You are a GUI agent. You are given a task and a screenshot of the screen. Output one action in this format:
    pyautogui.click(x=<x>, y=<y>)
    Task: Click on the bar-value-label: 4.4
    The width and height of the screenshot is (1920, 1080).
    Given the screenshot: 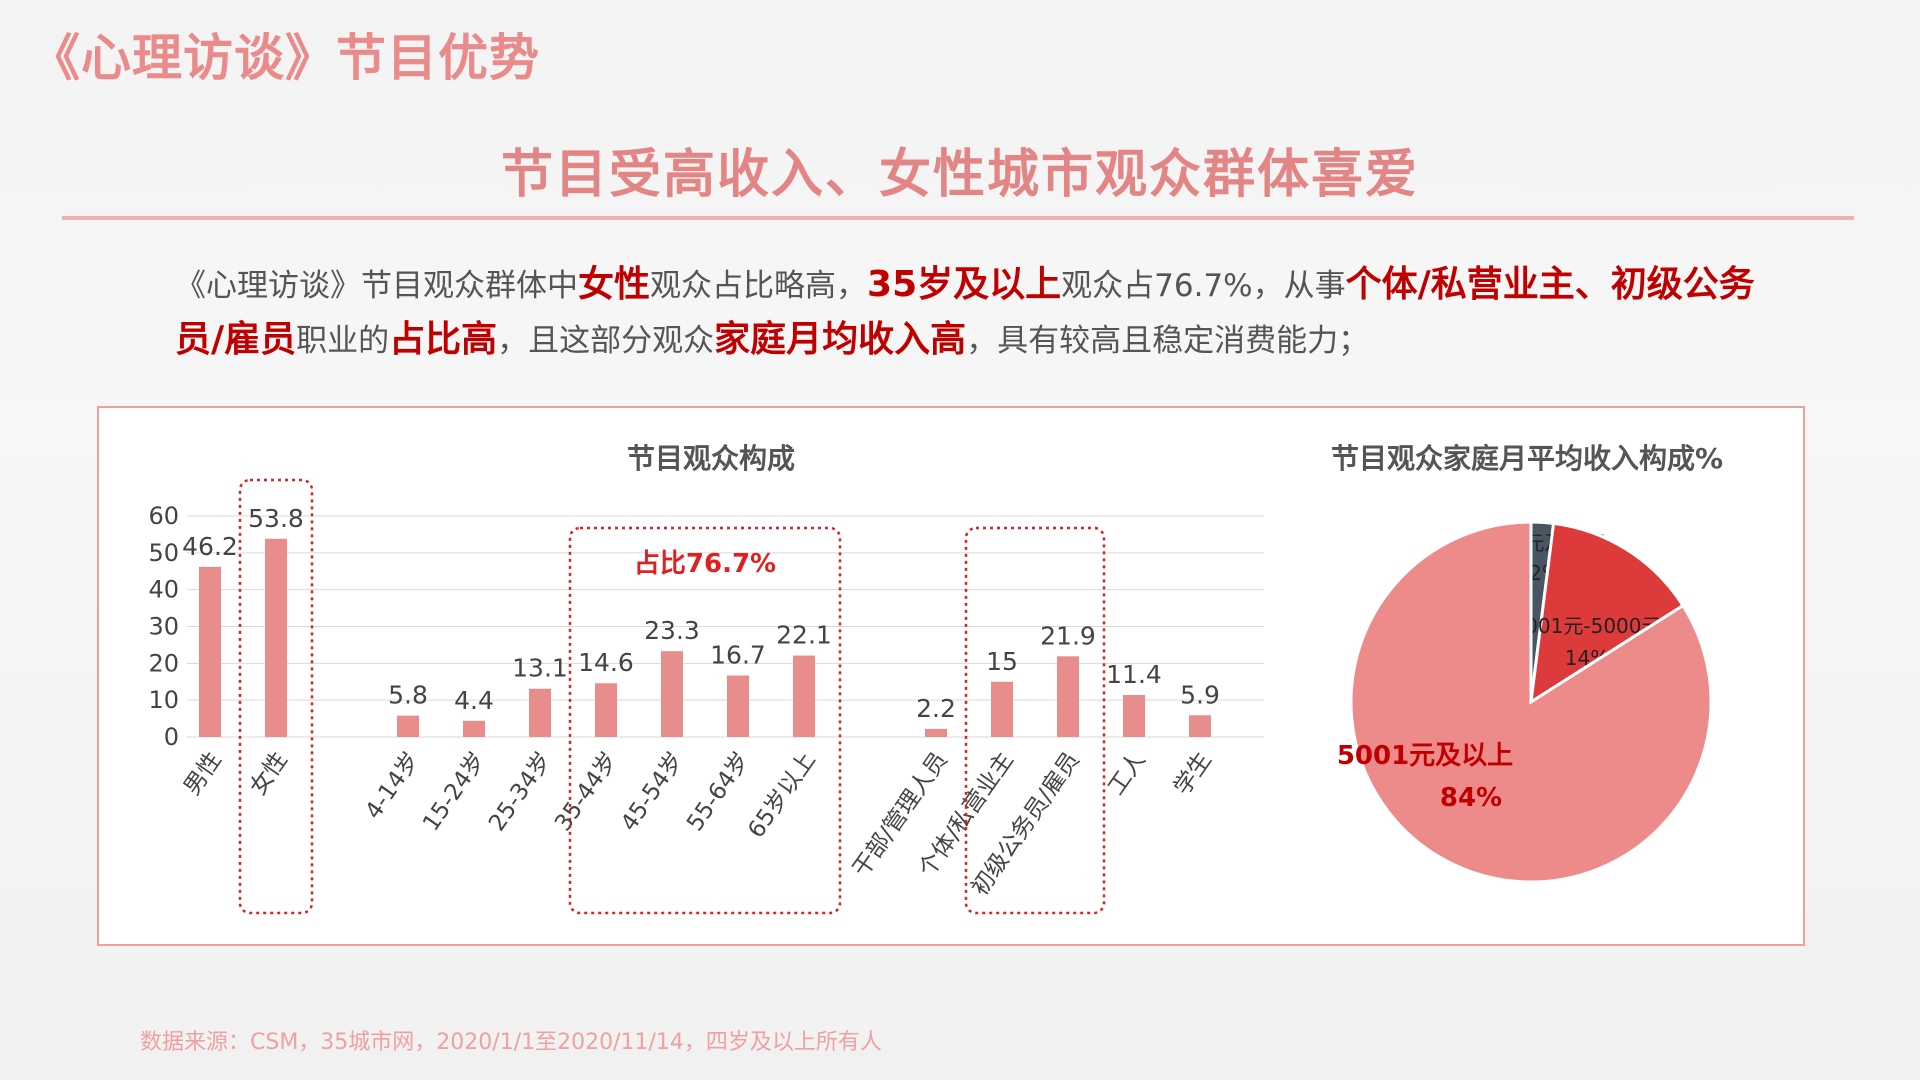 What is the action you would take?
    pyautogui.click(x=474, y=700)
    